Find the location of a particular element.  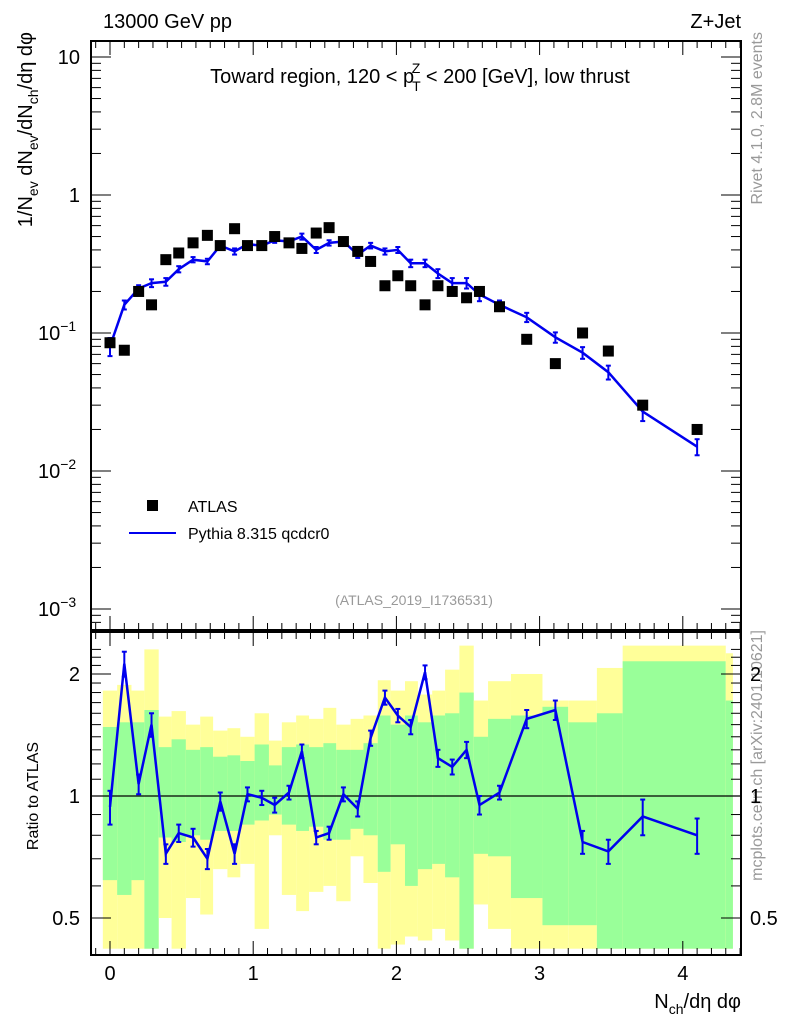

x-tick-label: 4 is located at coordinates (682, 974).